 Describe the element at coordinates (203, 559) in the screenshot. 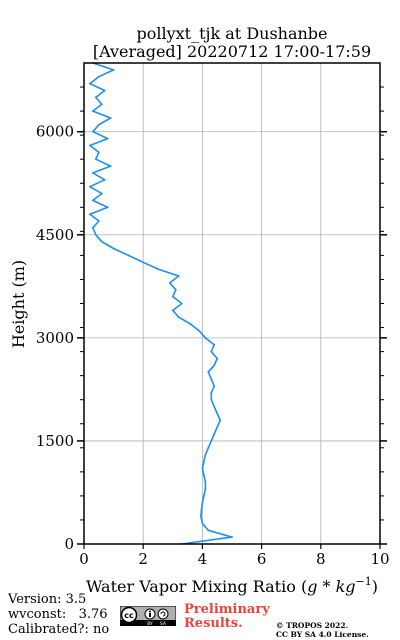

I see `x-tick-label-2: 4` at that location.